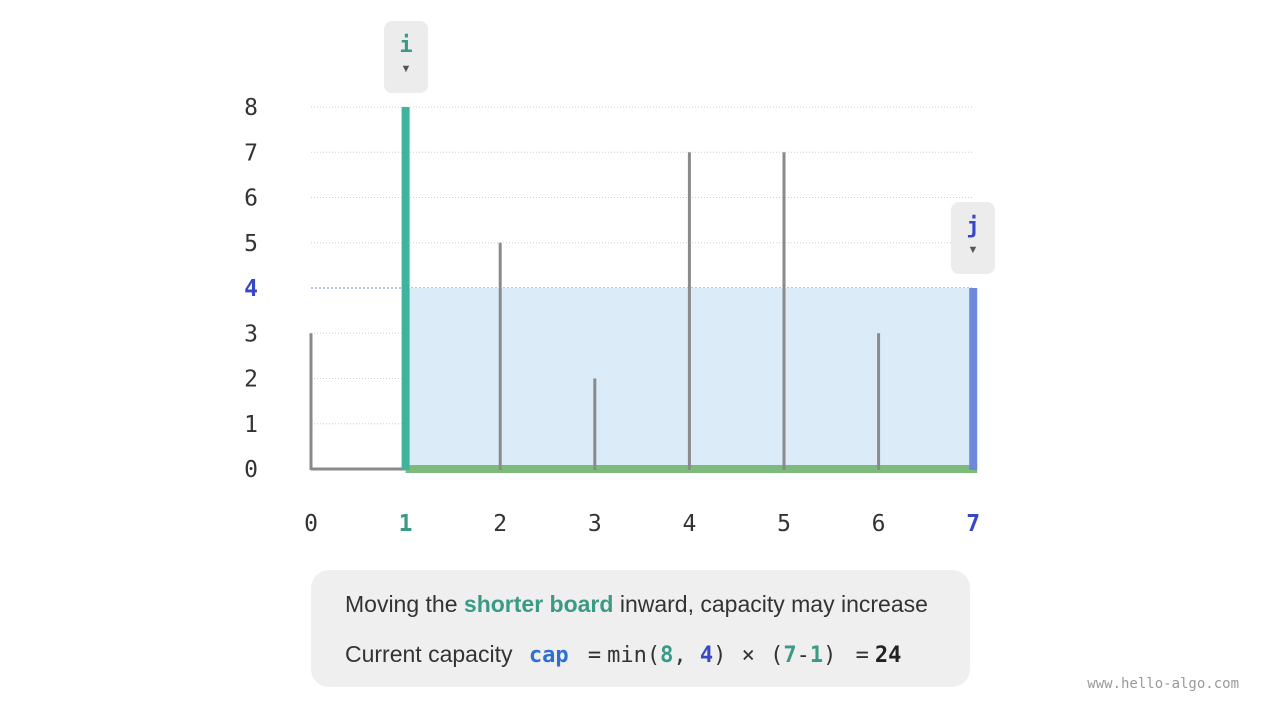 Image resolution: width=1280 pixels, height=720 pixels. I want to click on info-text-highlight: shorter board, so click(538, 604).